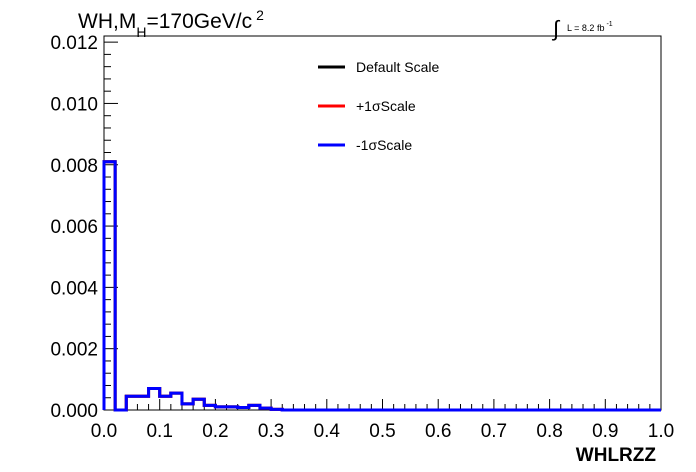 The width and height of the screenshot is (696, 472). I want to click on title-superscript: 2, so click(260, 15).